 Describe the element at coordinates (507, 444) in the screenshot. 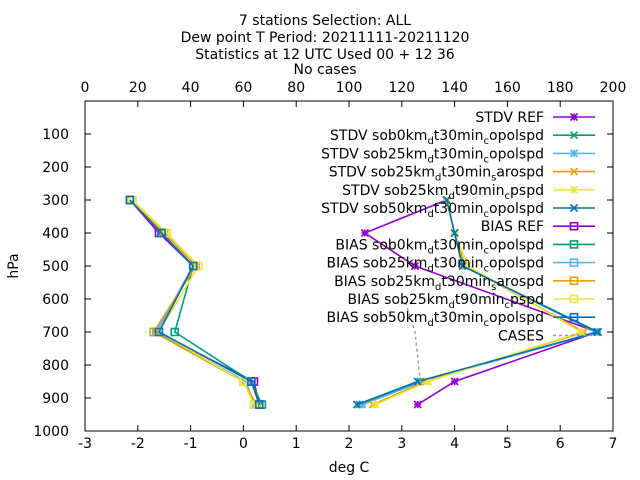

I see `x-tick-label: 5` at that location.